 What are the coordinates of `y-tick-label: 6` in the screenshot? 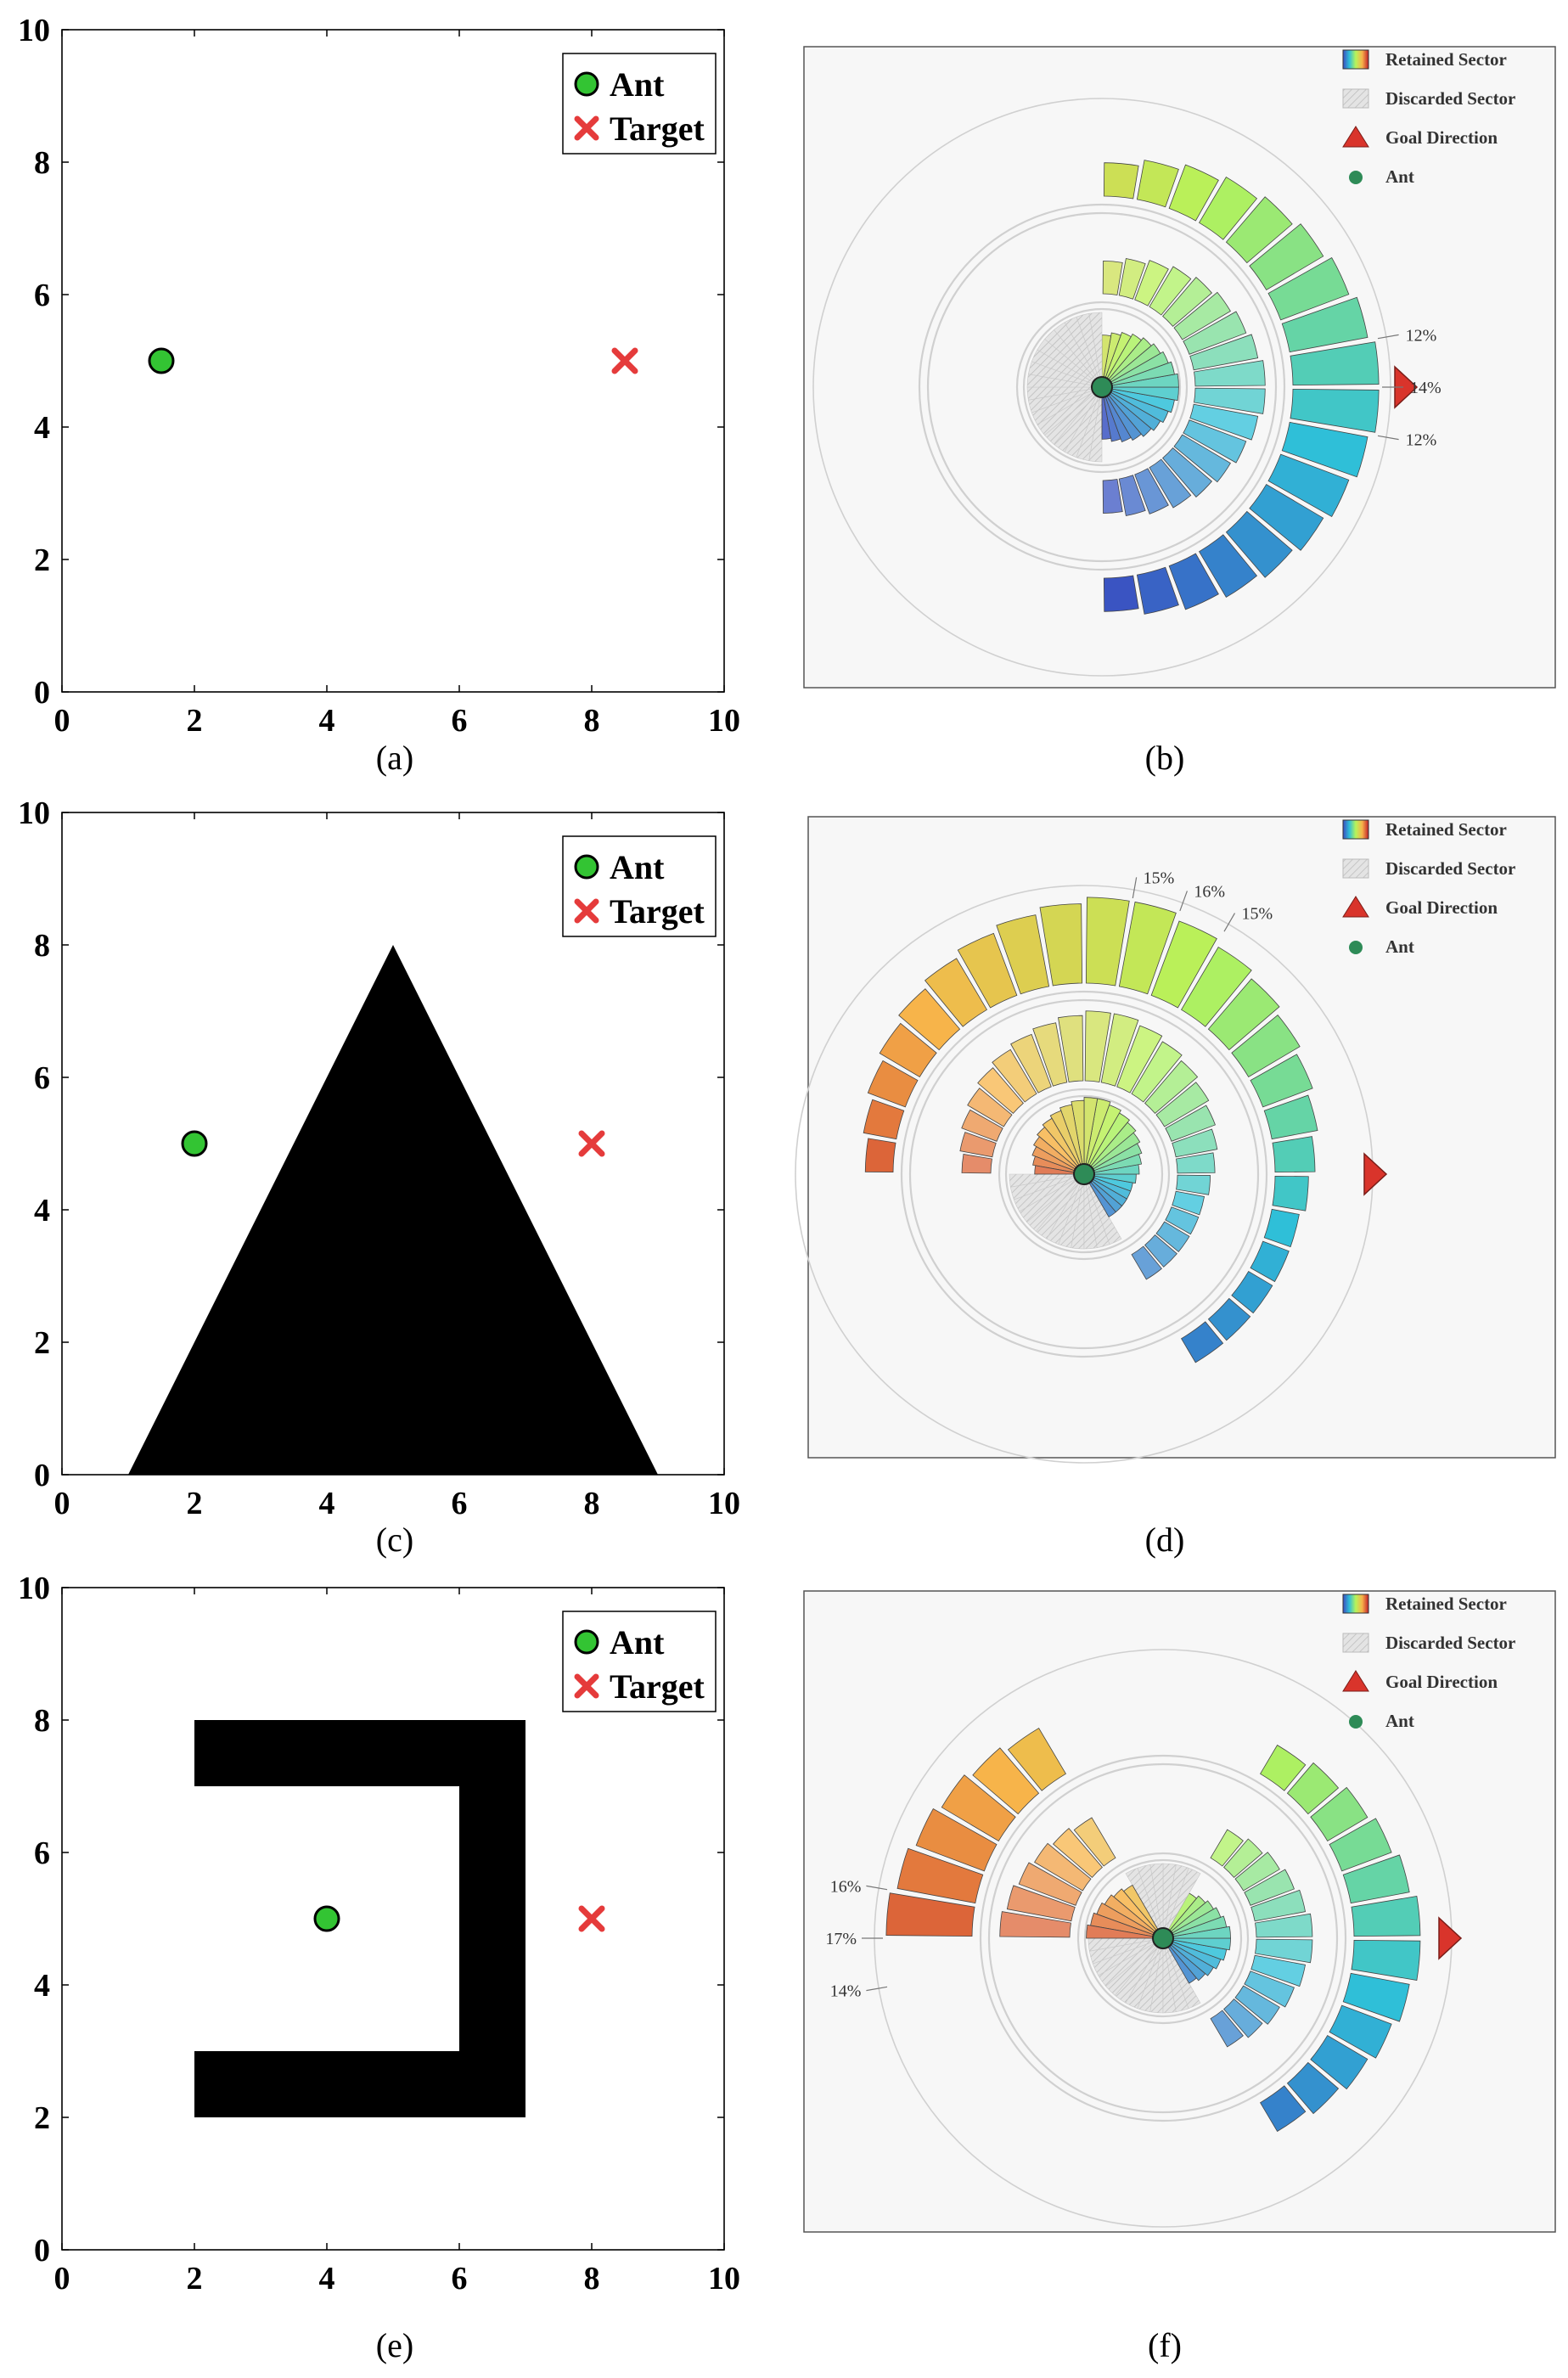 It's located at (42, 1078).